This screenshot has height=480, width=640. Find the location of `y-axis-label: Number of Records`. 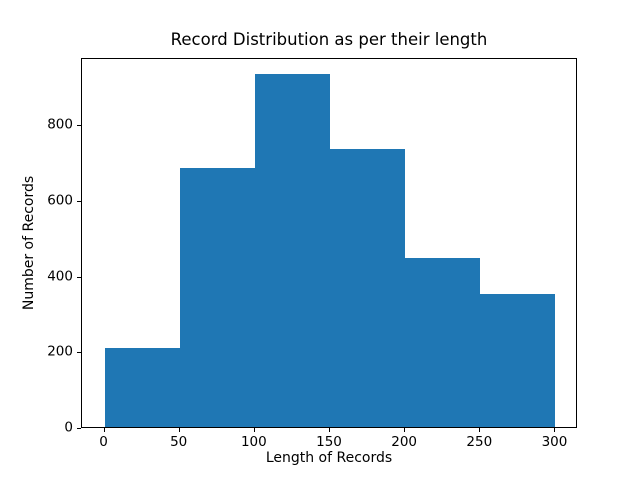

y-axis-label: Number of Records is located at coordinates (29, 243).